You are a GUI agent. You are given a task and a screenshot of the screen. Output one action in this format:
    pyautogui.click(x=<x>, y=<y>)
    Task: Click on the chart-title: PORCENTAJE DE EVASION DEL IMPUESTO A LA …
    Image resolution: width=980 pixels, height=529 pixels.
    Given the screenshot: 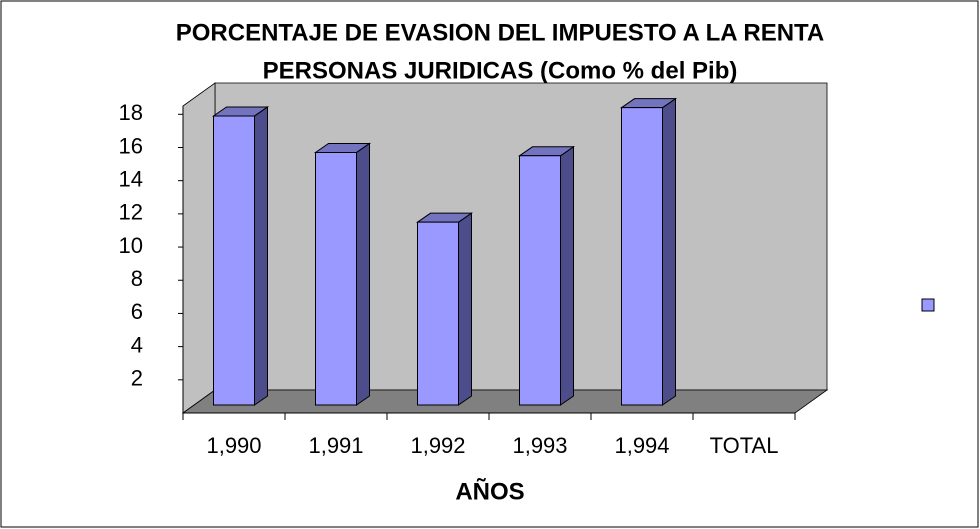 What is the action you would take?
    pyautogui.click(x=500, y=32)
    